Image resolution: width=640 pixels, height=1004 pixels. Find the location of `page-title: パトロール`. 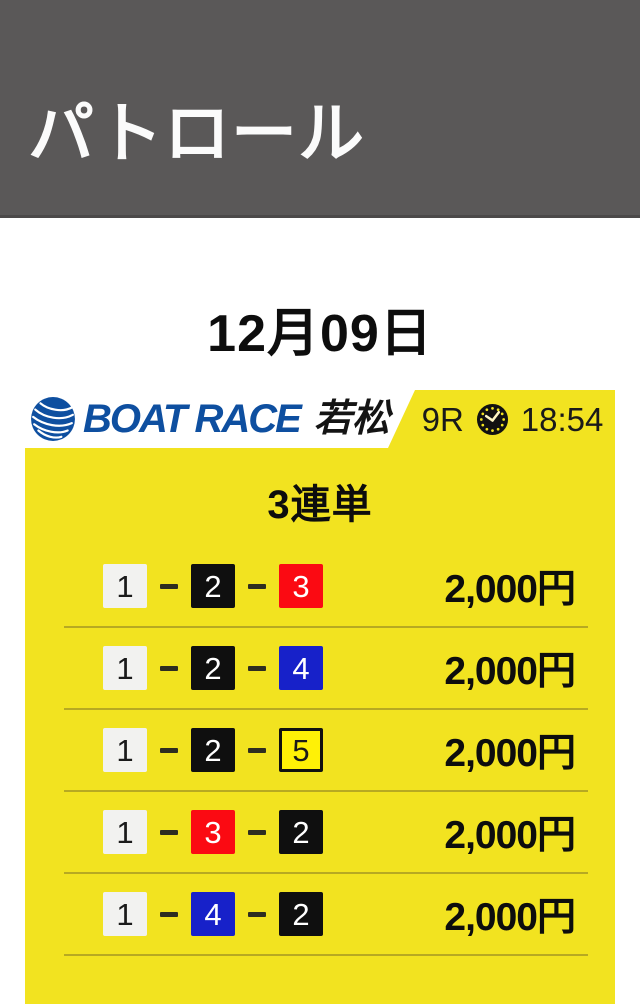

page-title: パトロール is located at coordinates (196, 132).